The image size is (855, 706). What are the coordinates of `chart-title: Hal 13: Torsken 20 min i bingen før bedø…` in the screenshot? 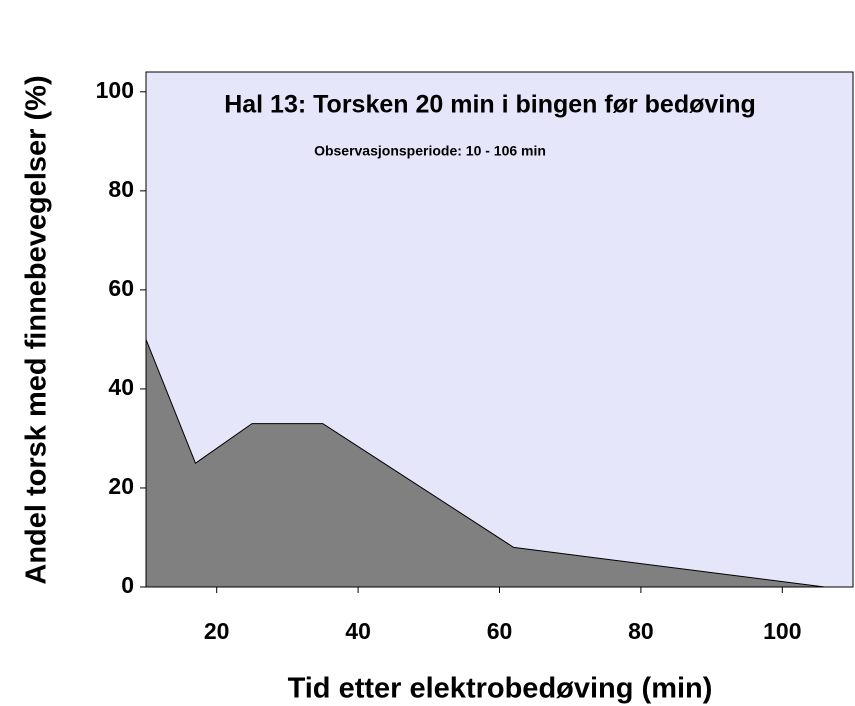 It's located at (490, 105).